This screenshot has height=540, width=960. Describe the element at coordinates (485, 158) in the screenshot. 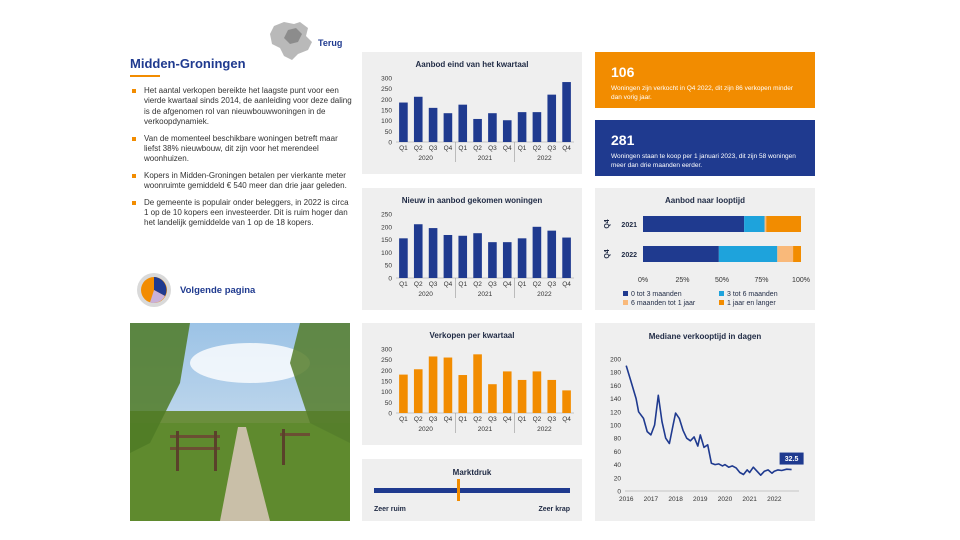

I see `year-label: 2021` at that location.